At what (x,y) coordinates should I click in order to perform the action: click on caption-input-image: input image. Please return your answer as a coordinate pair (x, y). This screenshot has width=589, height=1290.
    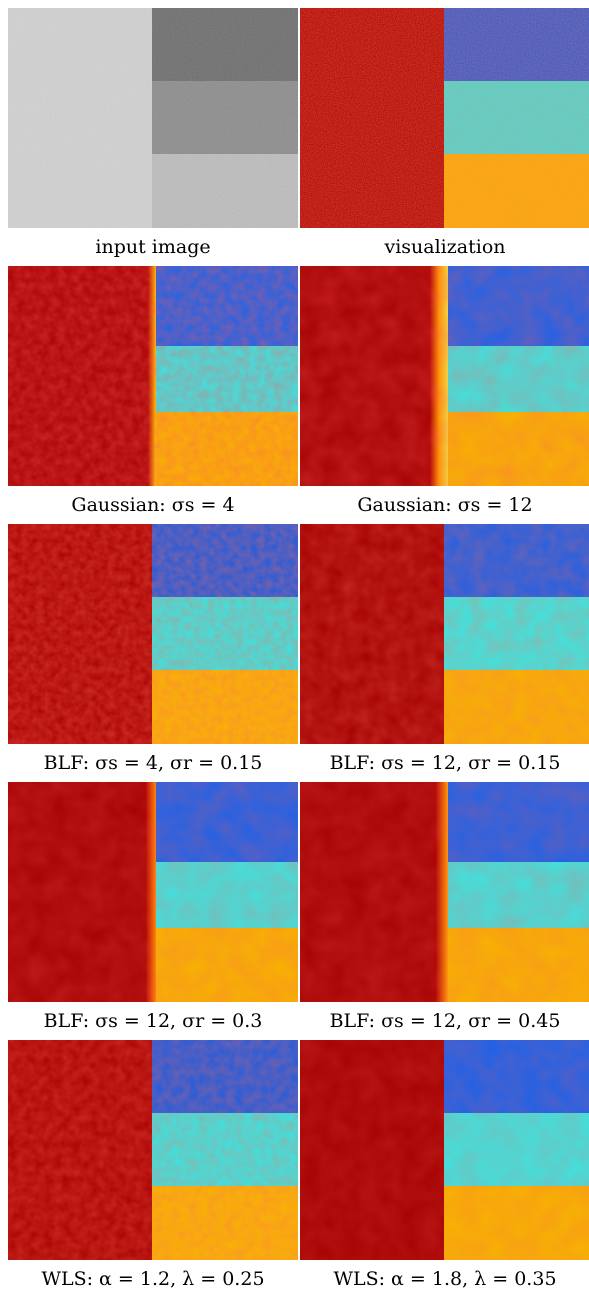
    Looking at the image, I should click on (153, 247).